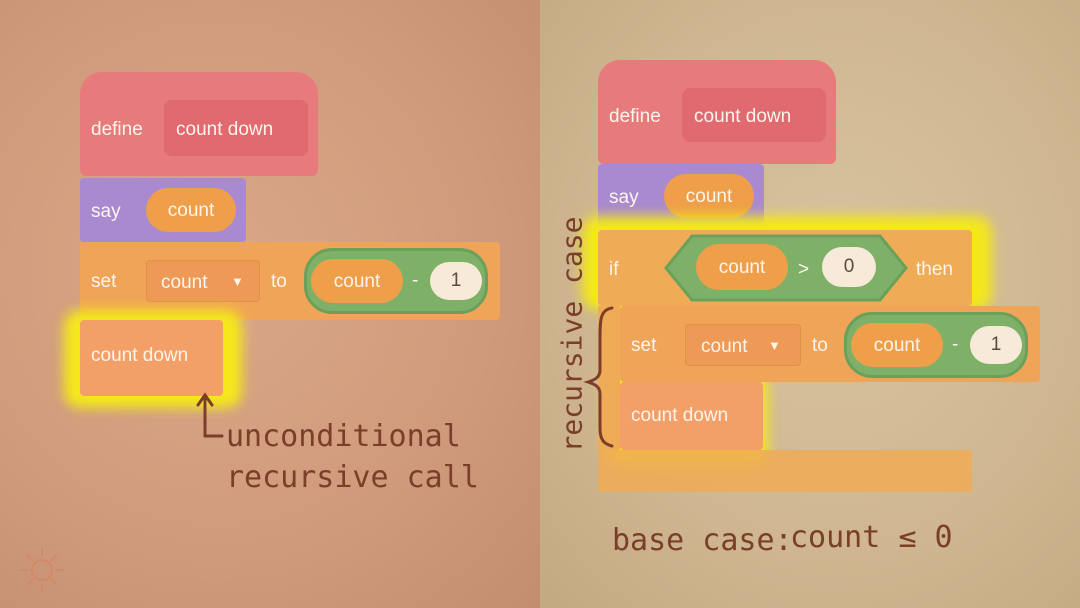 The image size is (1080, 608). Describe the element at coordinates (343, 436) in the screenshot. I see `annotation-line1: unconditional` at that location.